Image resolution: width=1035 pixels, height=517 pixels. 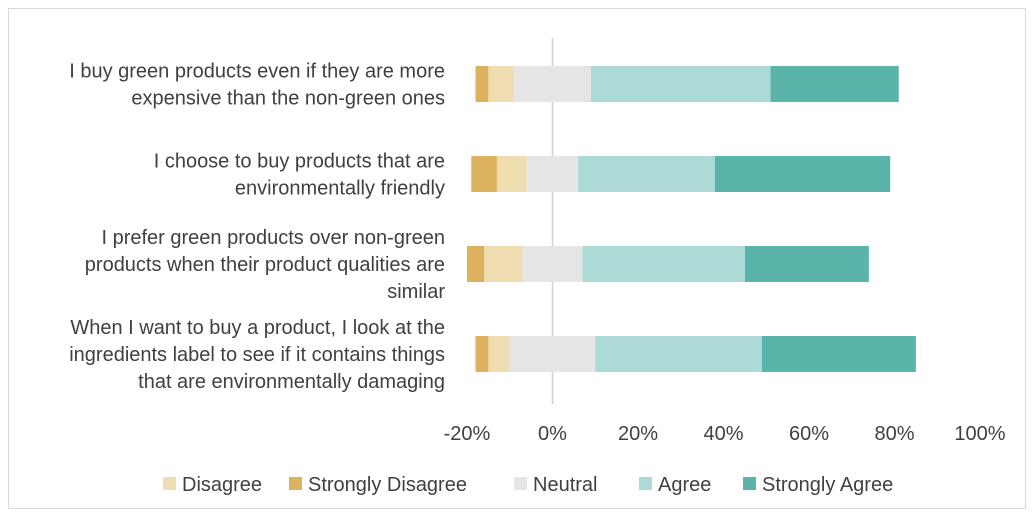 What do you see at coordinates (565, 485) in the screenshot?
I see `legend-label-neutral: Neutral` at bounding box center [565, 485].